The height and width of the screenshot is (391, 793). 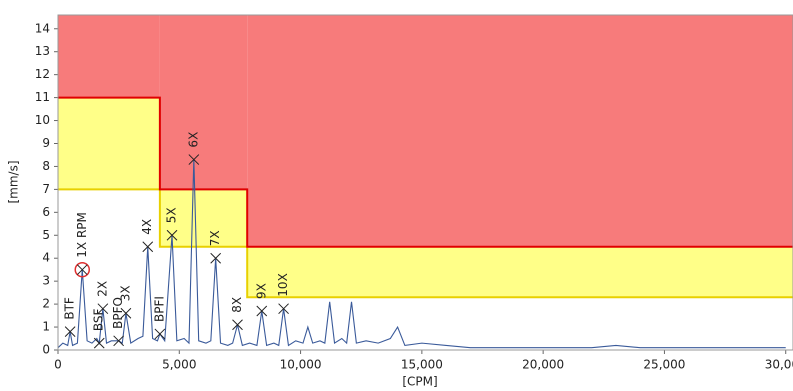 What do you see at coordinates (422, 365) in the screenshot?
I see `x-tick-label: 15,000` at bounding box center [422, 365].